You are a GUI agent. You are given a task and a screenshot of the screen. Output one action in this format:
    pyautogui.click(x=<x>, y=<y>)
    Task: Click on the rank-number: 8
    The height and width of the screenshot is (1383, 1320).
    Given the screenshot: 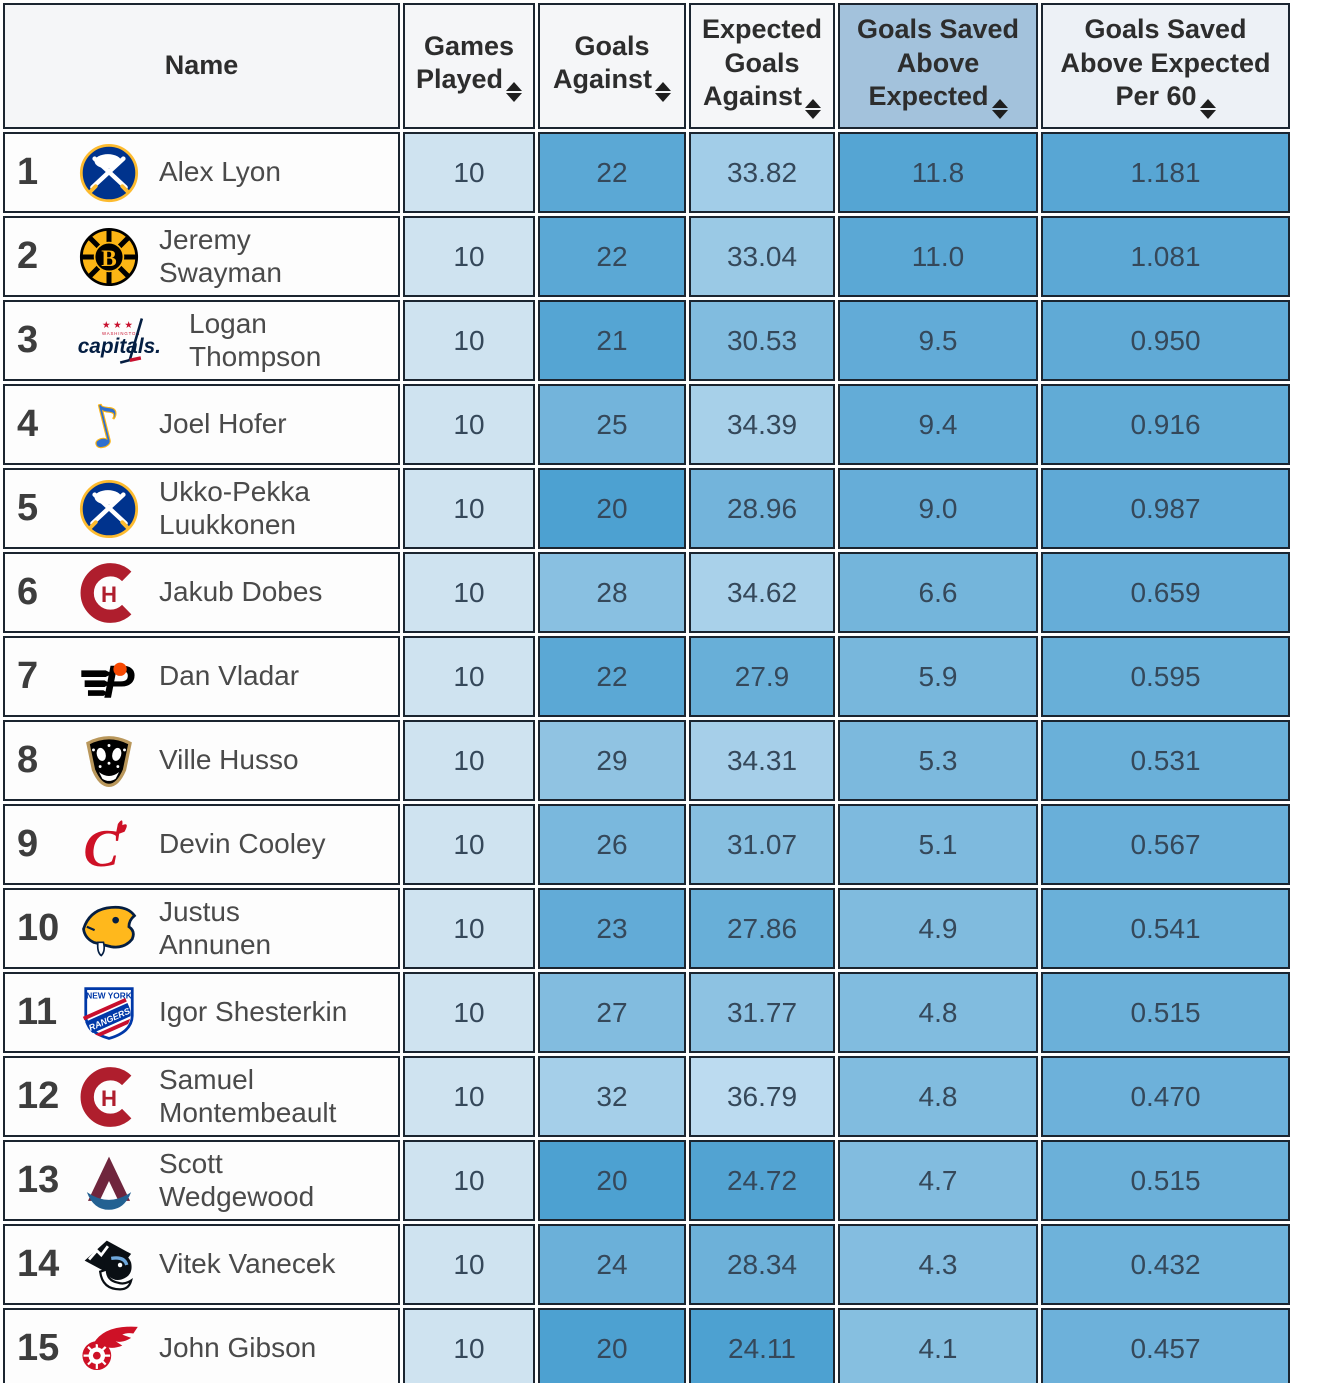 What is the action you would take?
    pyautogui.click(x=28, y=760)
    